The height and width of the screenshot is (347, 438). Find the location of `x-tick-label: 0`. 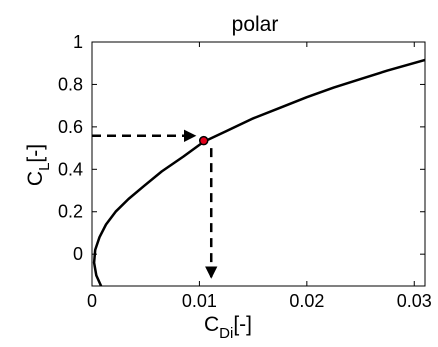

x-tick-label: 0 is located at coordinates (92, 301).